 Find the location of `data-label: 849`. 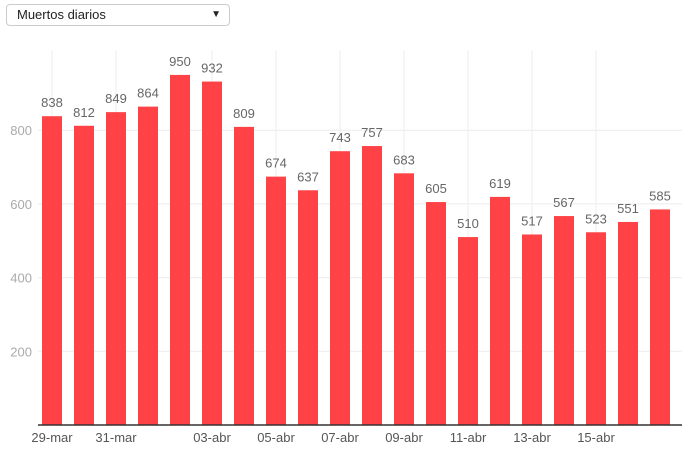

data-label: 849 is located at coordinates (116, 98).